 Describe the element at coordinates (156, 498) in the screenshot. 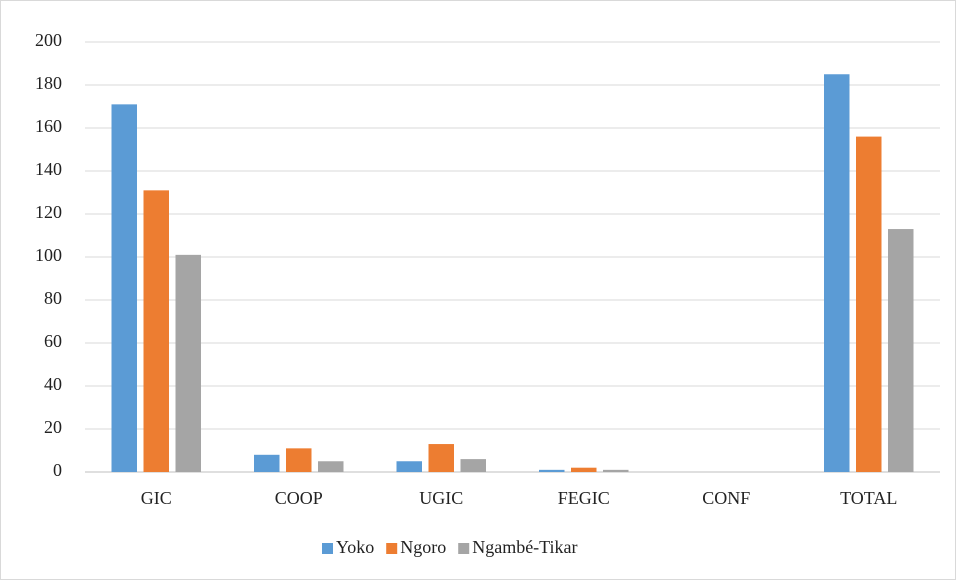

I see `x-tick-label: GIC` at that location.